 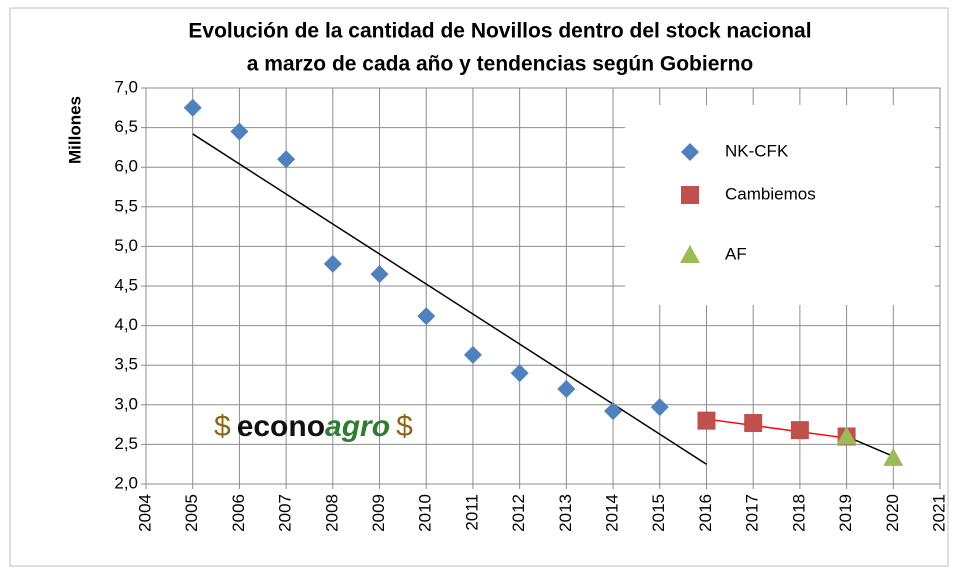 What do you see at coordinates (658, 513) in the screenshot?
I see `x-tick-label: 2015` at bounding box center [658, 513].